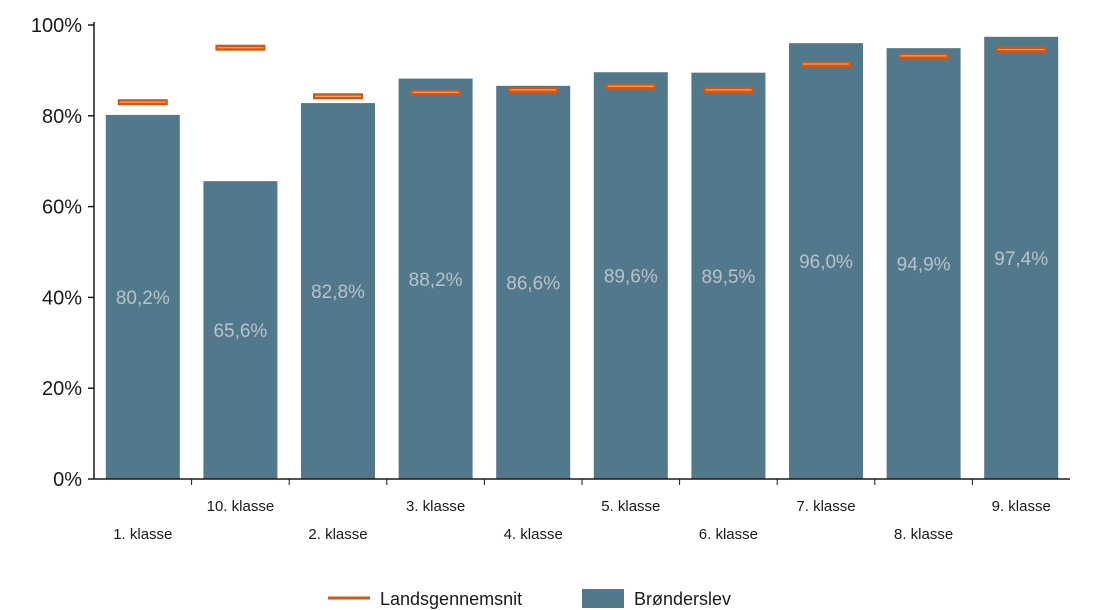 Image resolution: width=1102 pixels, height=610 pixels. What do you see at coordinates (682, 599) in the screenshot?
I see `legend-label-bronderslev: Brønderslev` at bounding box center [682, 599].